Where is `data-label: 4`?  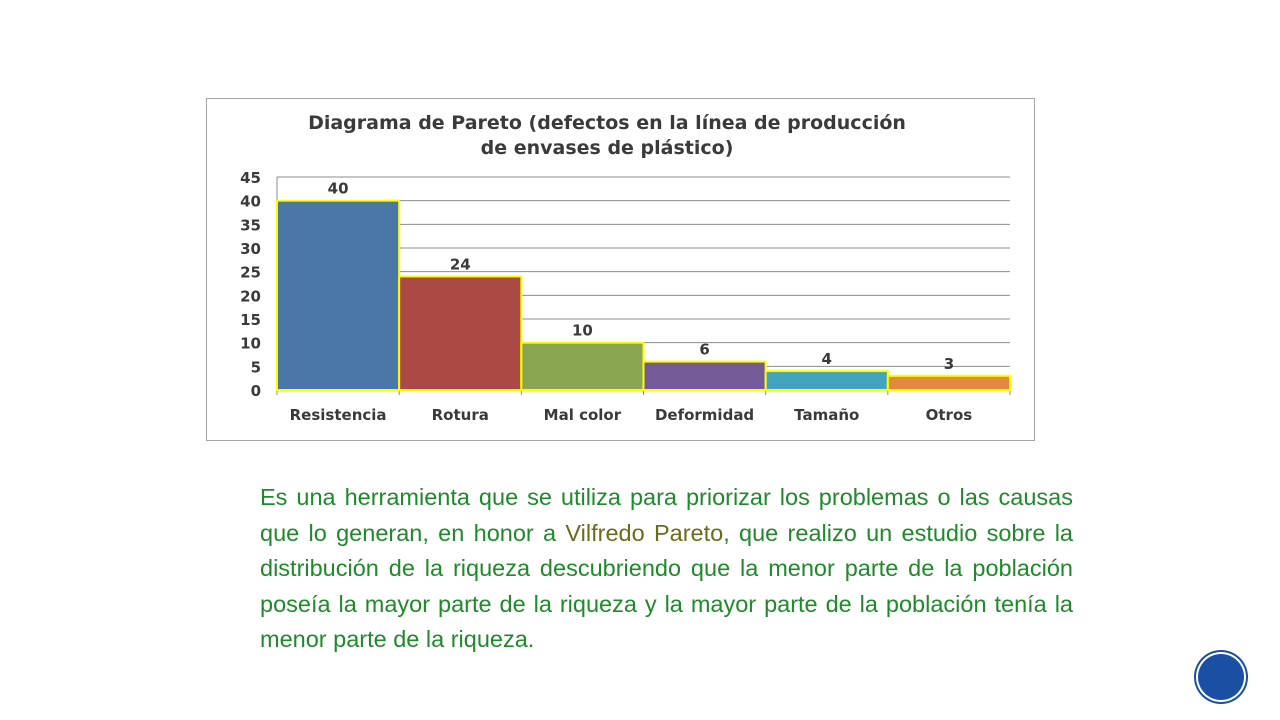 data-label: 4 is located at coordinates (827, 359).